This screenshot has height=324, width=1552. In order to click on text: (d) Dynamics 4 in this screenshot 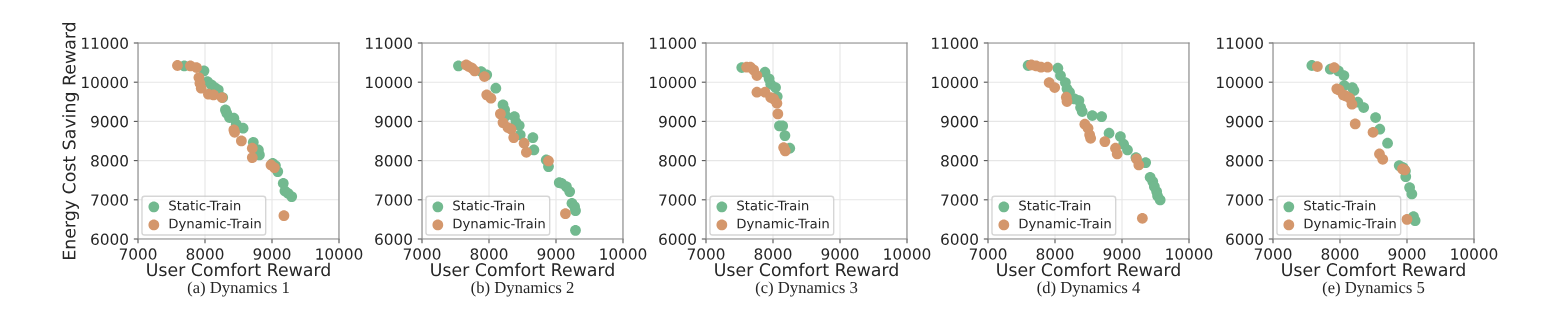, I will do `click(1089, 289)`.